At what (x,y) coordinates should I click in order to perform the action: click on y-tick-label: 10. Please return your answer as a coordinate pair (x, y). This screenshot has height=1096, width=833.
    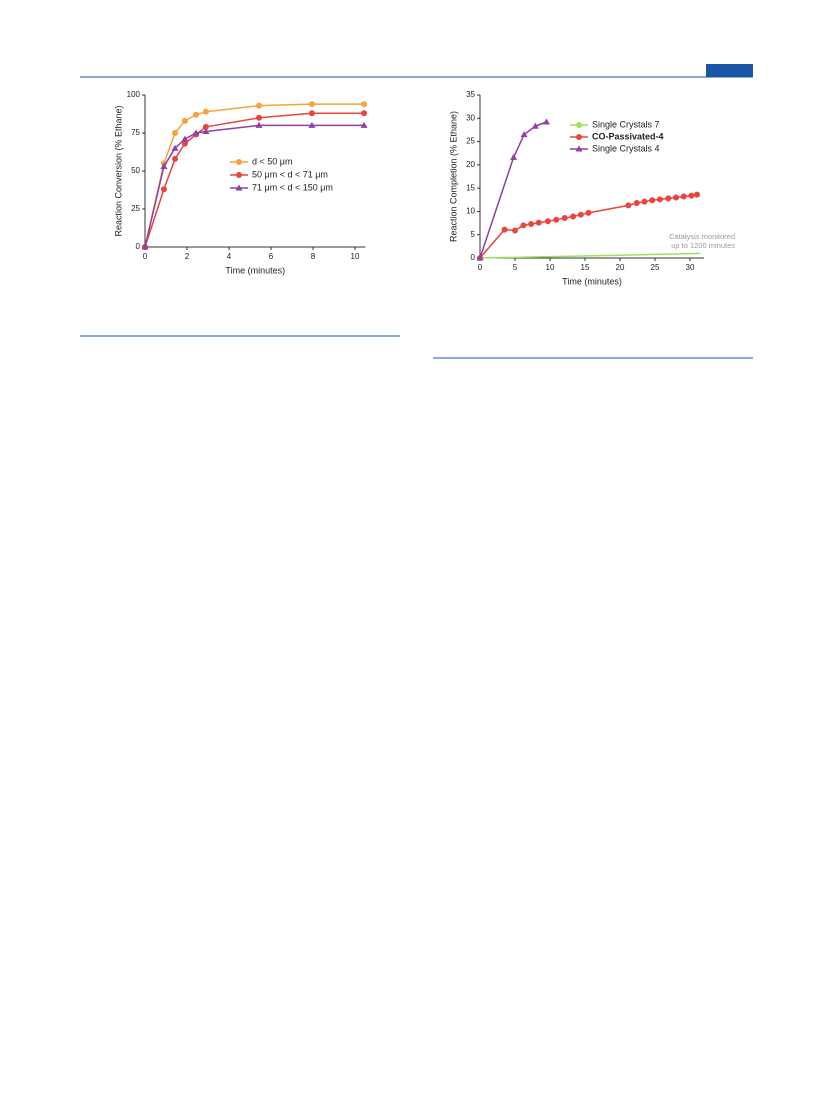
    Looking at the image, I should click on (470, 211).